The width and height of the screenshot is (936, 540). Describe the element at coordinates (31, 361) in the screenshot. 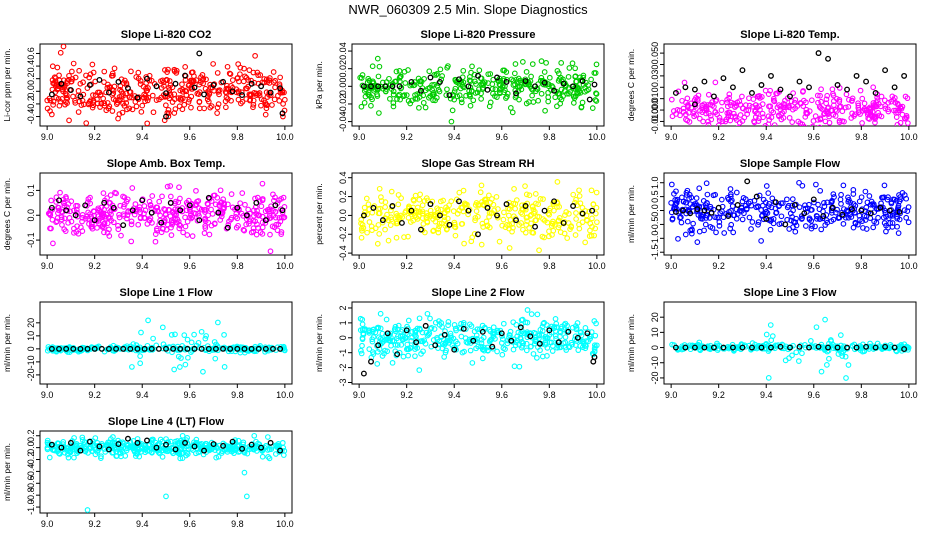

I see `y-tick-label: -10` at that location.